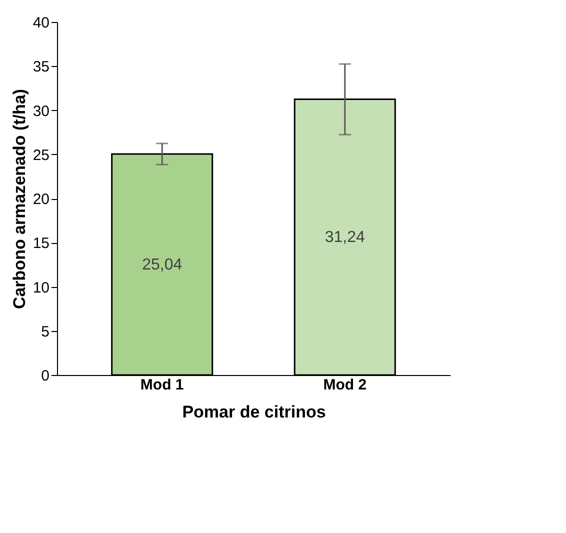 The height and width of the screenshot is (533, 566). Describe the element at coordinates (345, 385) in the screenshot. I see `x-tick-label: Mod 2` at that location.